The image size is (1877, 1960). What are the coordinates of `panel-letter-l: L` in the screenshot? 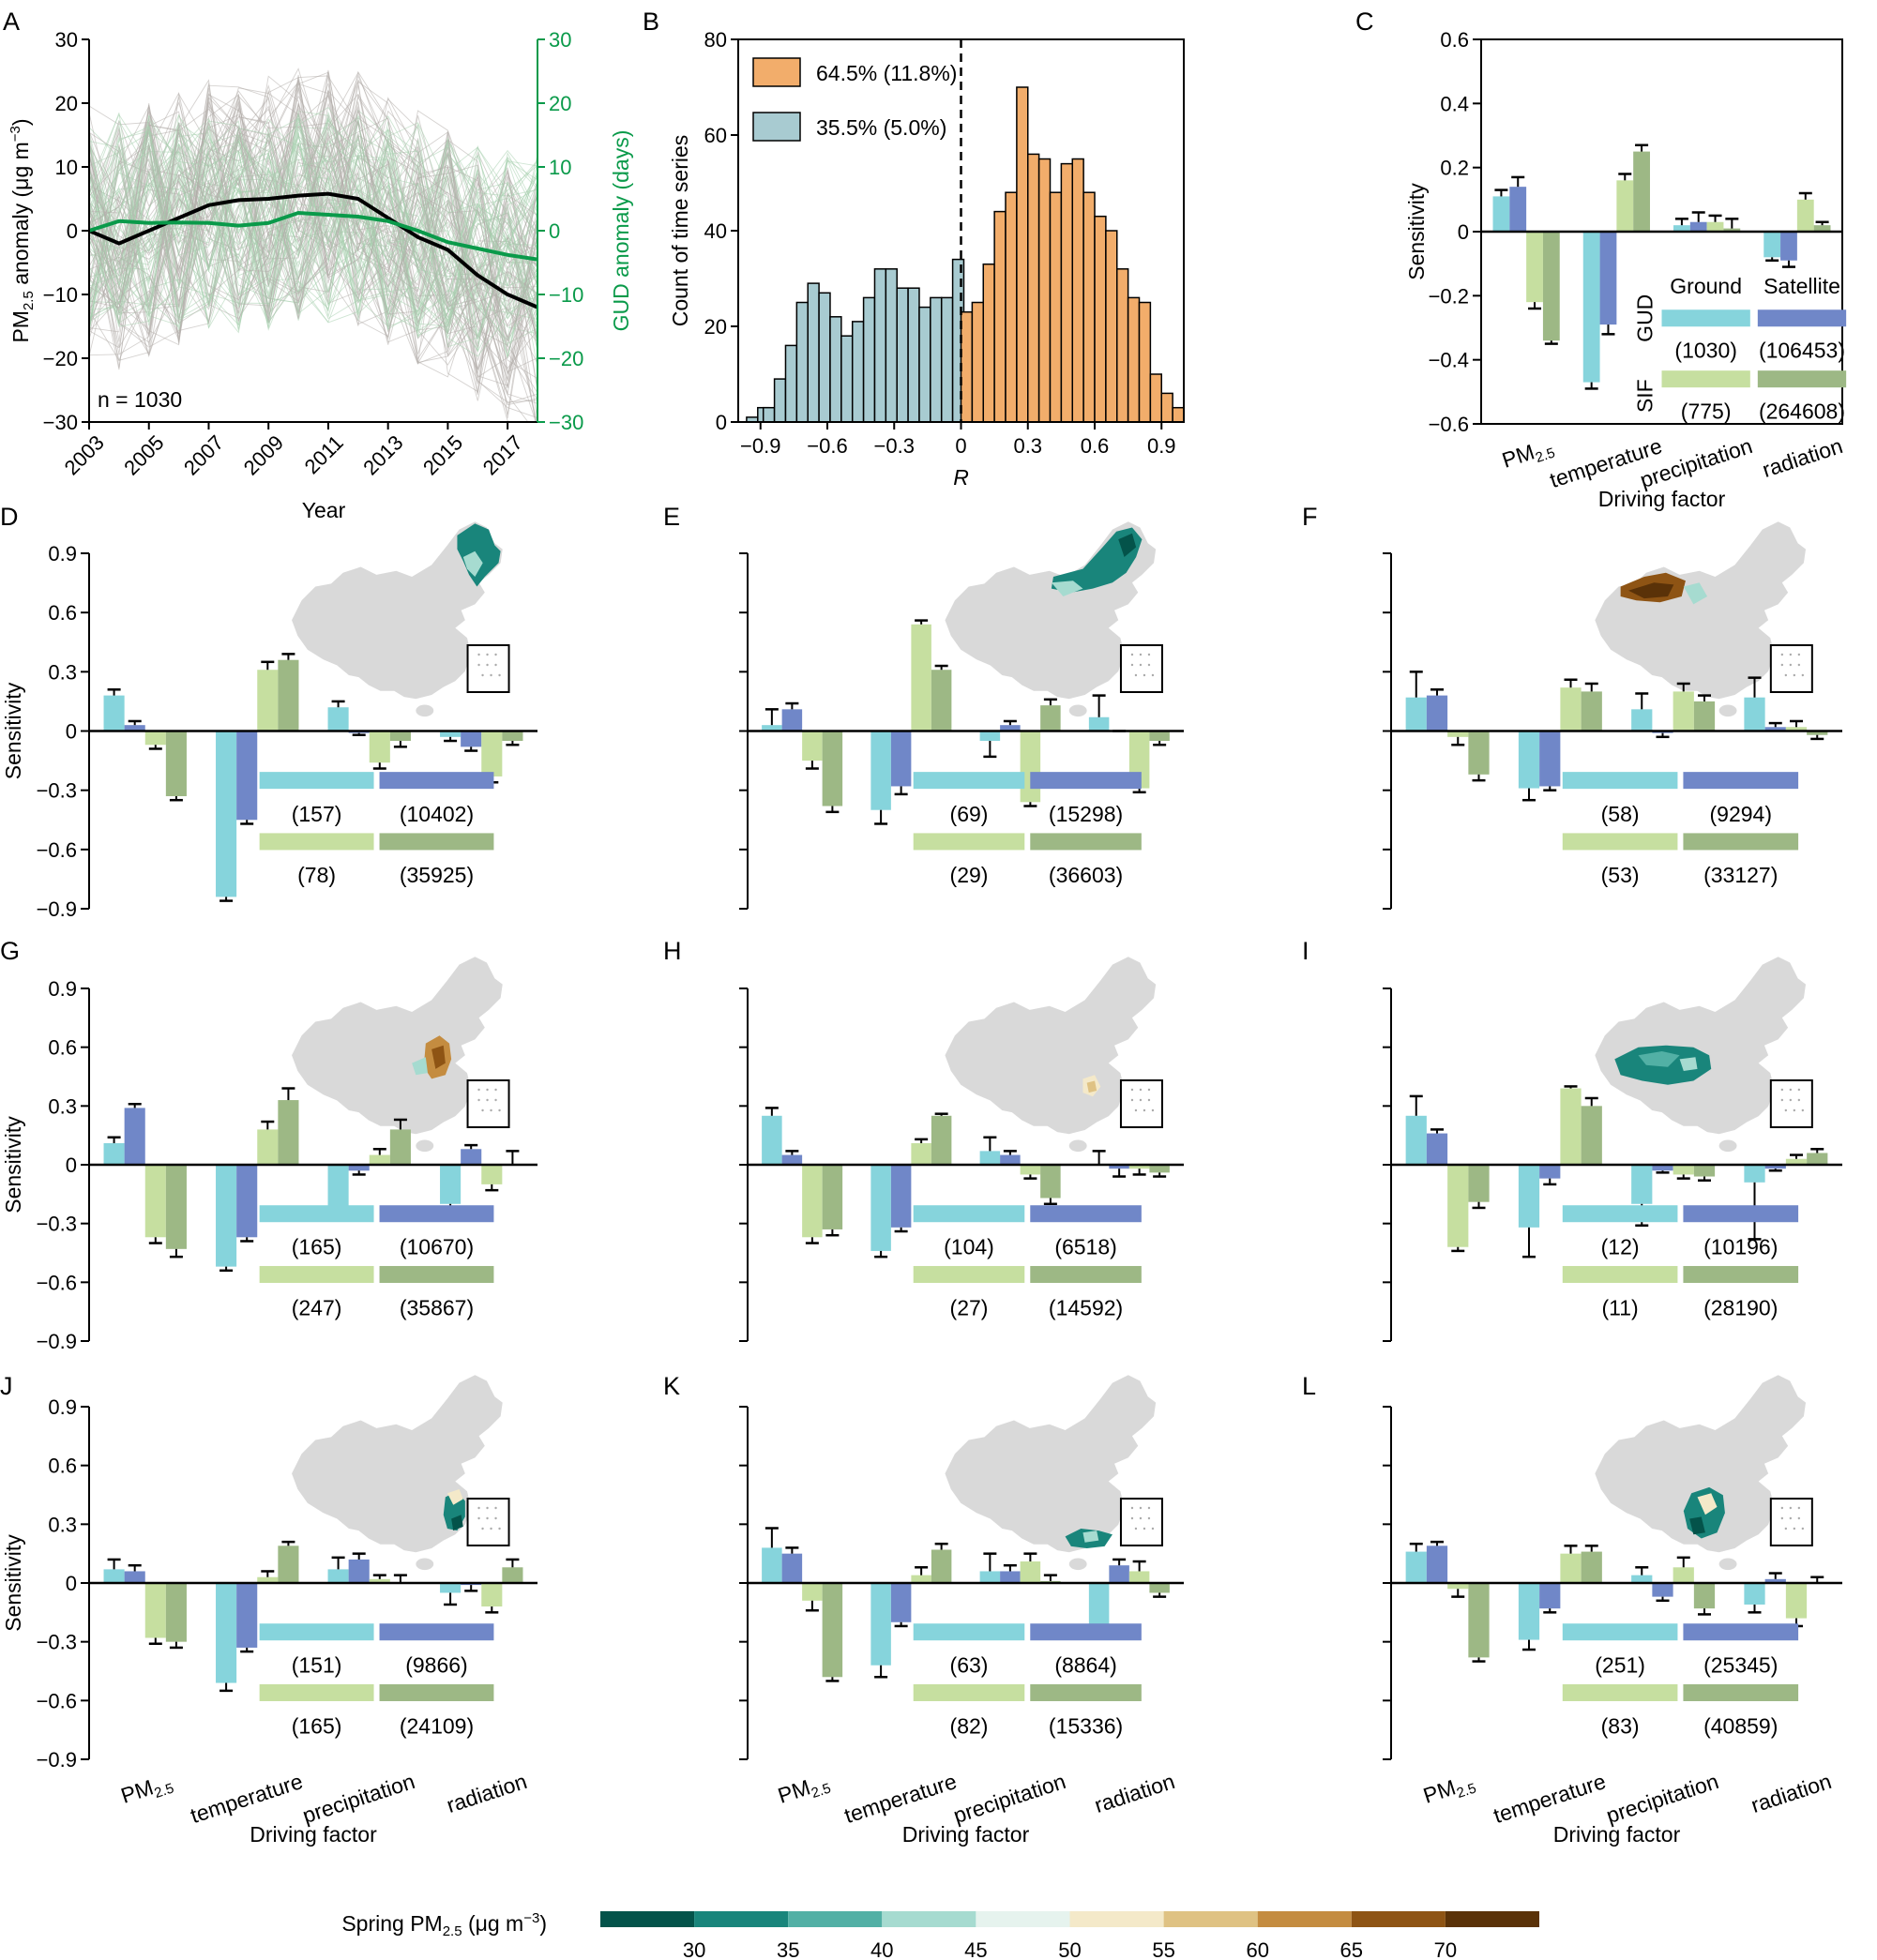 It's located at (1309, 1386).